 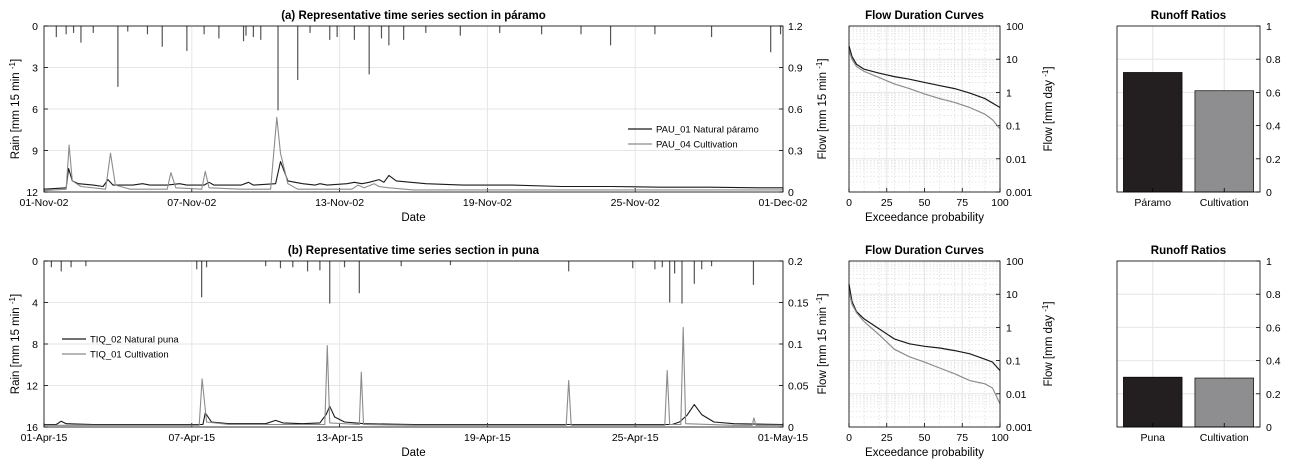 I want to click on bar-cultivation, so click(x=1224, y=402).